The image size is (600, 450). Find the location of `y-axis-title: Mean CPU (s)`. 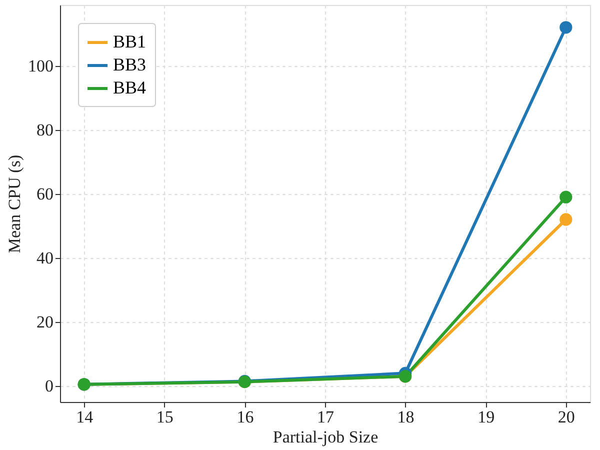

y-axis-title: Mean CPU (s) is located at coordinates (14, 204).